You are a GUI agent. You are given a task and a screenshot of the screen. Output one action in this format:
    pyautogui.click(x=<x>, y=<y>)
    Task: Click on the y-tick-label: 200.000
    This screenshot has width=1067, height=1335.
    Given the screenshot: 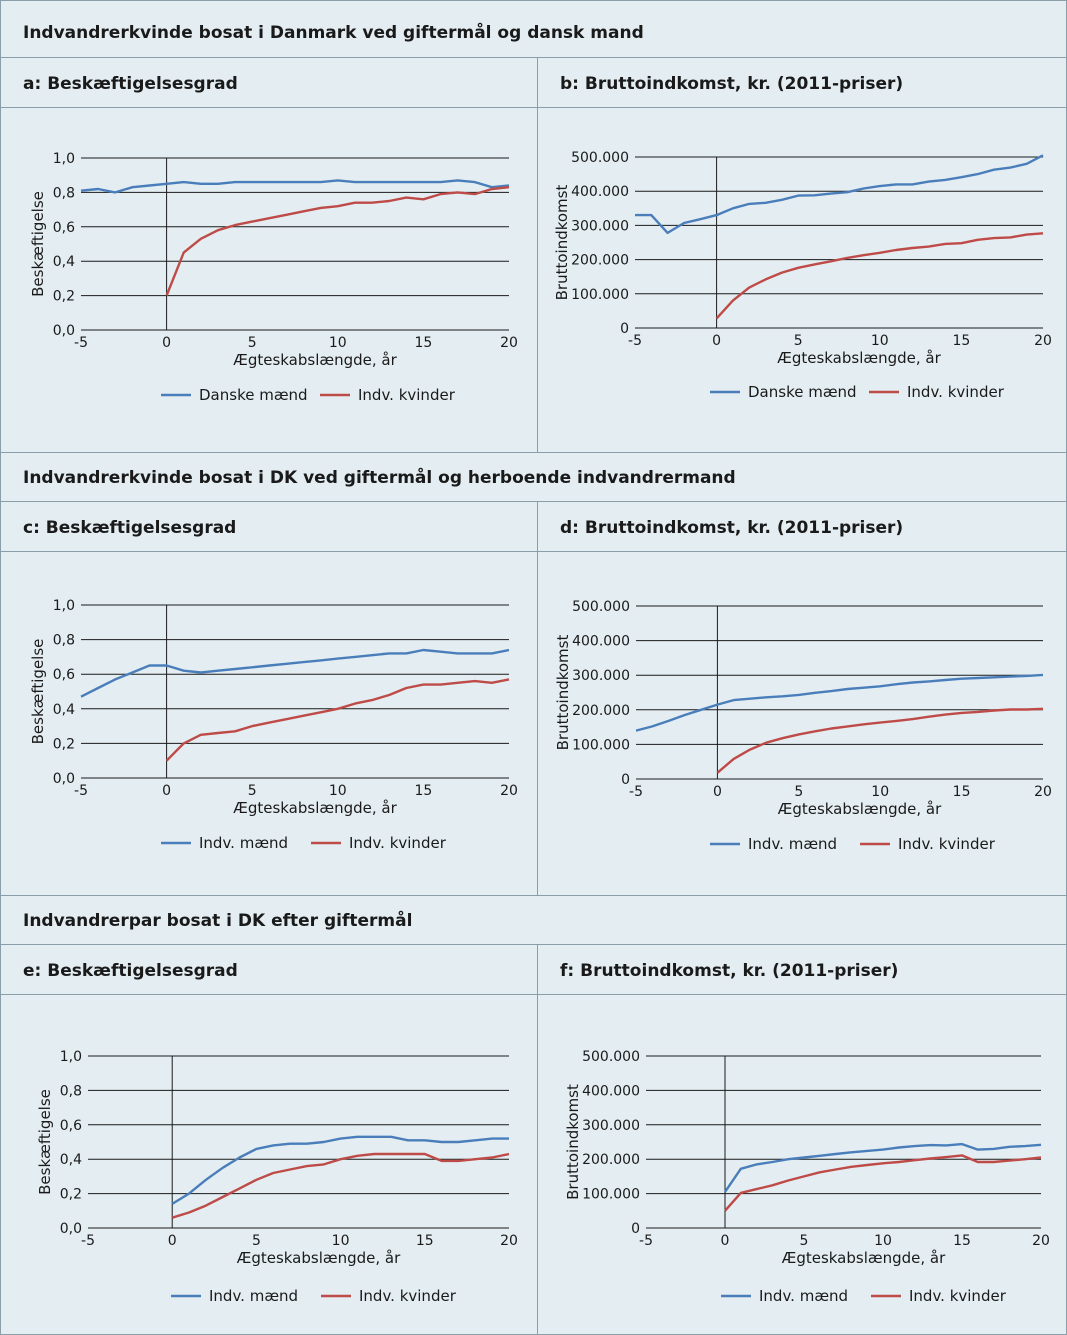 What is the action you would take?
    pyautogui.click(x=600, y=261)
    